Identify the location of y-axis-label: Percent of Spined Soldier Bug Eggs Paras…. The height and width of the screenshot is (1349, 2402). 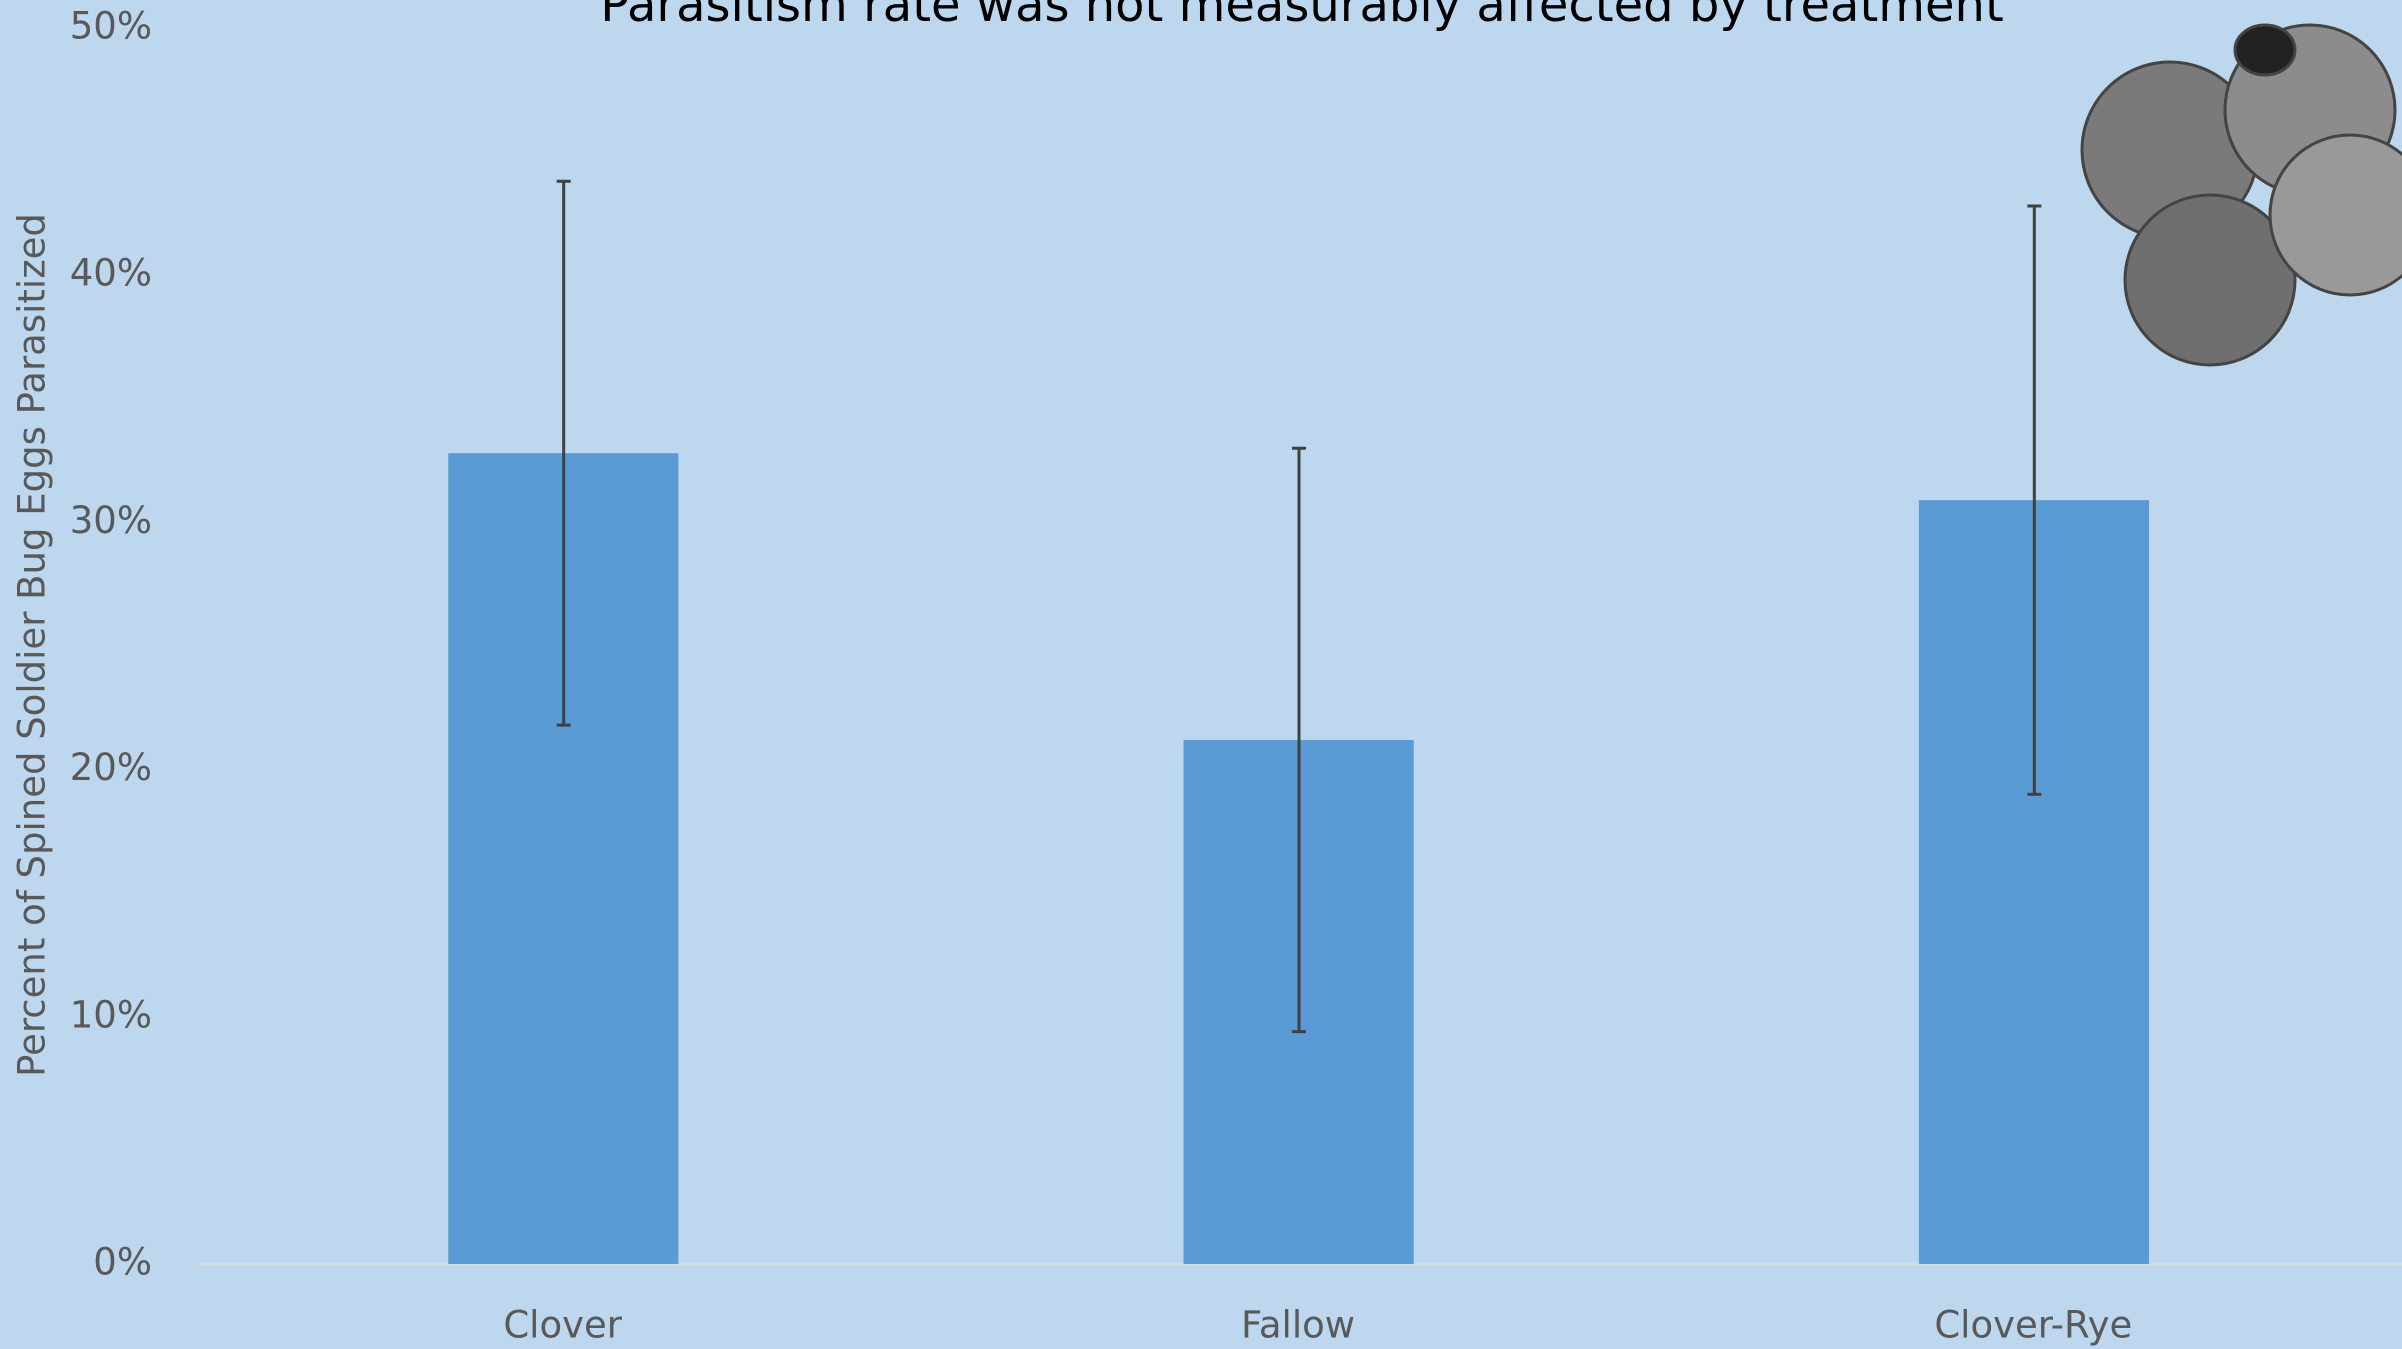
(32, 645).